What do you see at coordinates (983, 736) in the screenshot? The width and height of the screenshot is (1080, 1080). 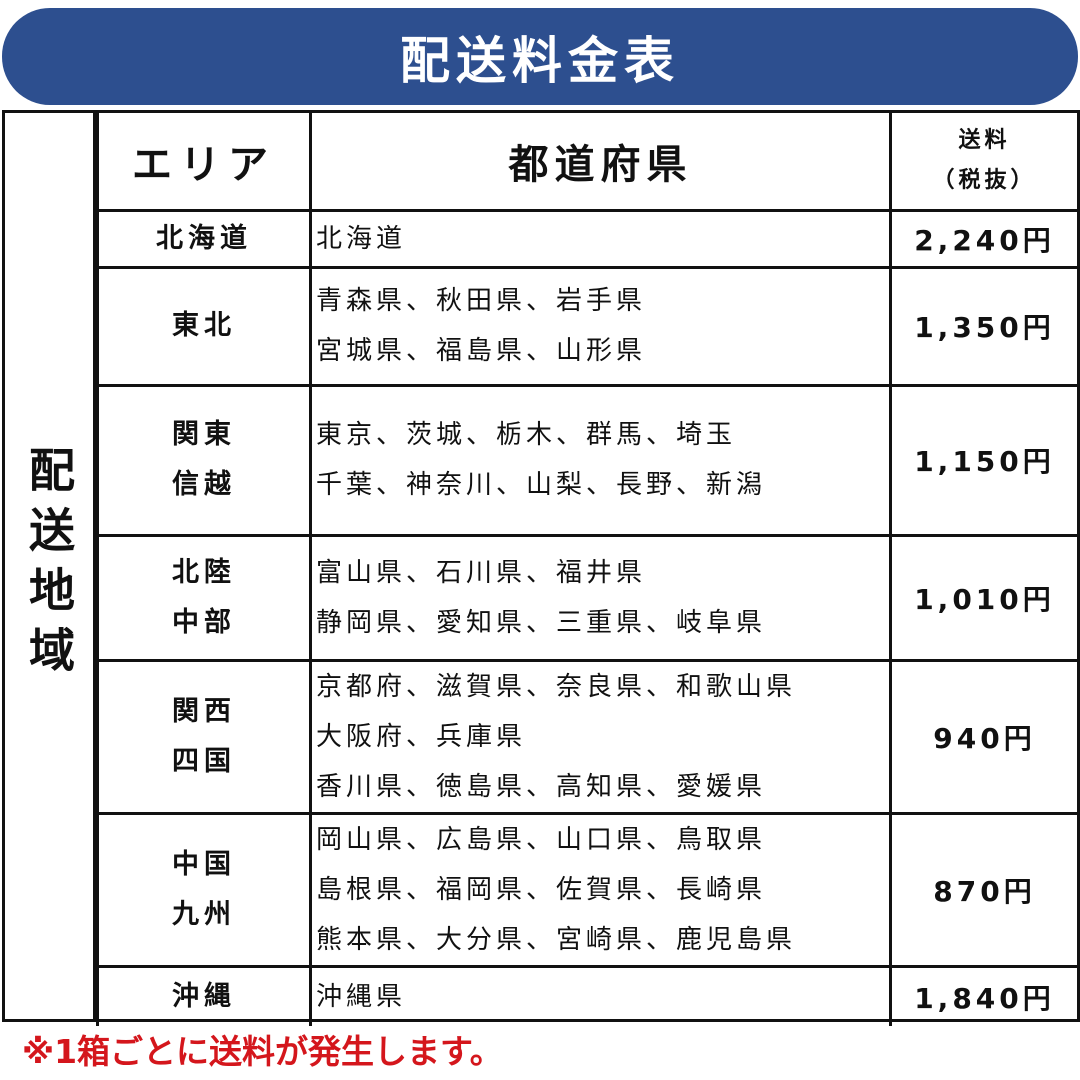 I see `price-cell: 940円` at bounding box center [983, 736].